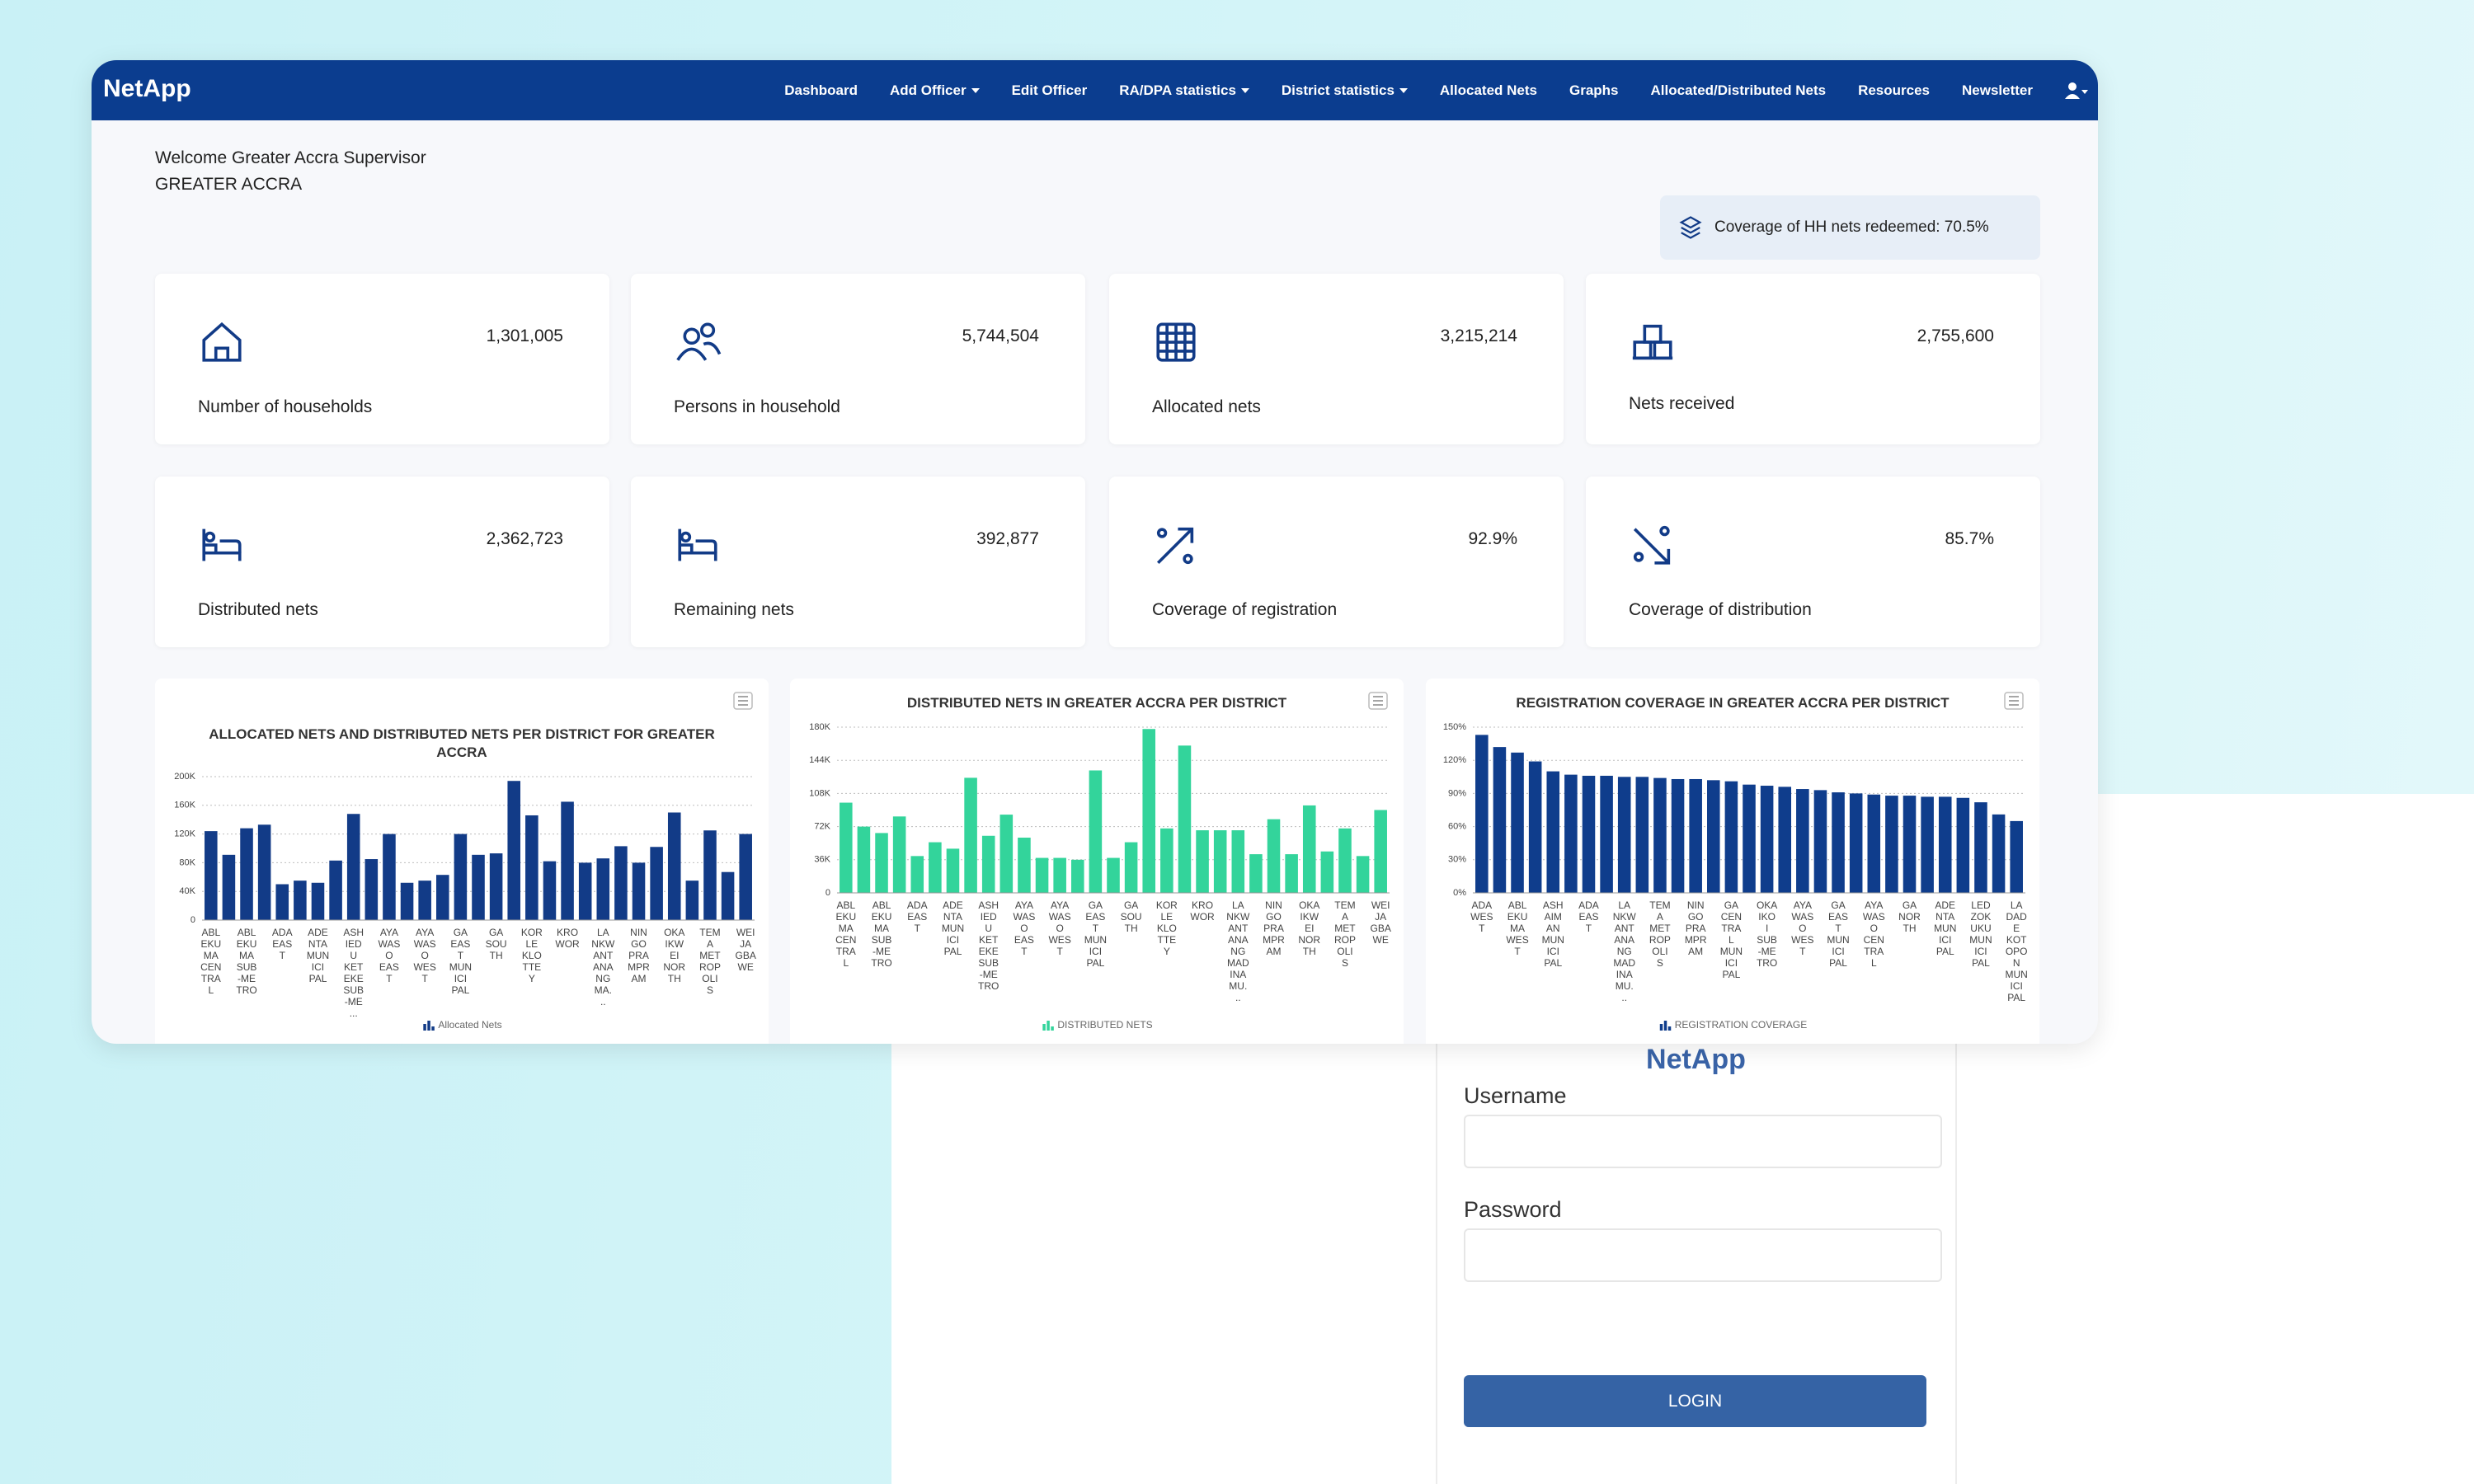  What do you see at coordinates (1184, 90) in the screenshot?
I see `nav-item: RA/DPA statistics` at bounding box center [1184, 90].